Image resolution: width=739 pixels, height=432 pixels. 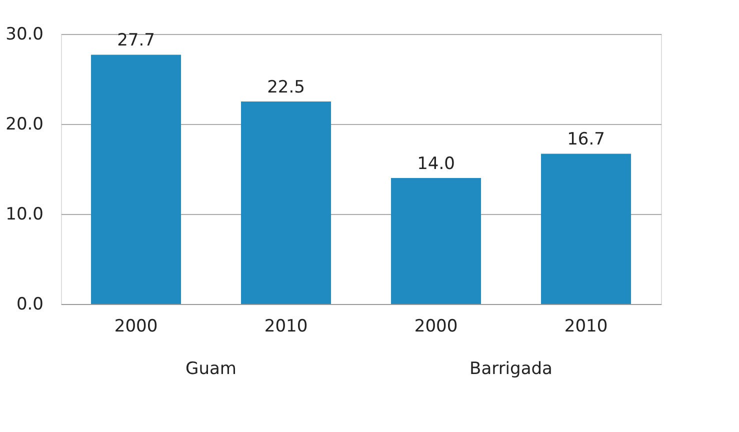 I want to click on data-label: 14.0, so click(x=436, y=164).